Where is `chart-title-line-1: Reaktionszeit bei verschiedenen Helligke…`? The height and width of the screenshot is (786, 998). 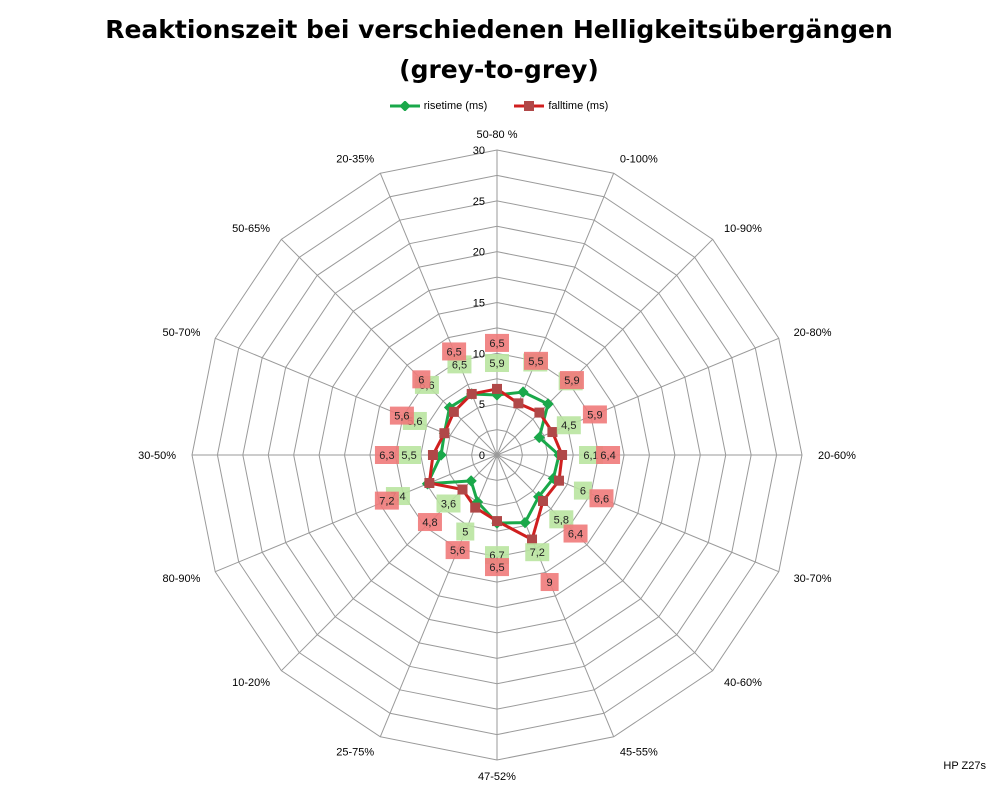 chart-title-line-1: Reaktionszeit bei verschiedenen Helligke… is located at coordinates (499, 29).